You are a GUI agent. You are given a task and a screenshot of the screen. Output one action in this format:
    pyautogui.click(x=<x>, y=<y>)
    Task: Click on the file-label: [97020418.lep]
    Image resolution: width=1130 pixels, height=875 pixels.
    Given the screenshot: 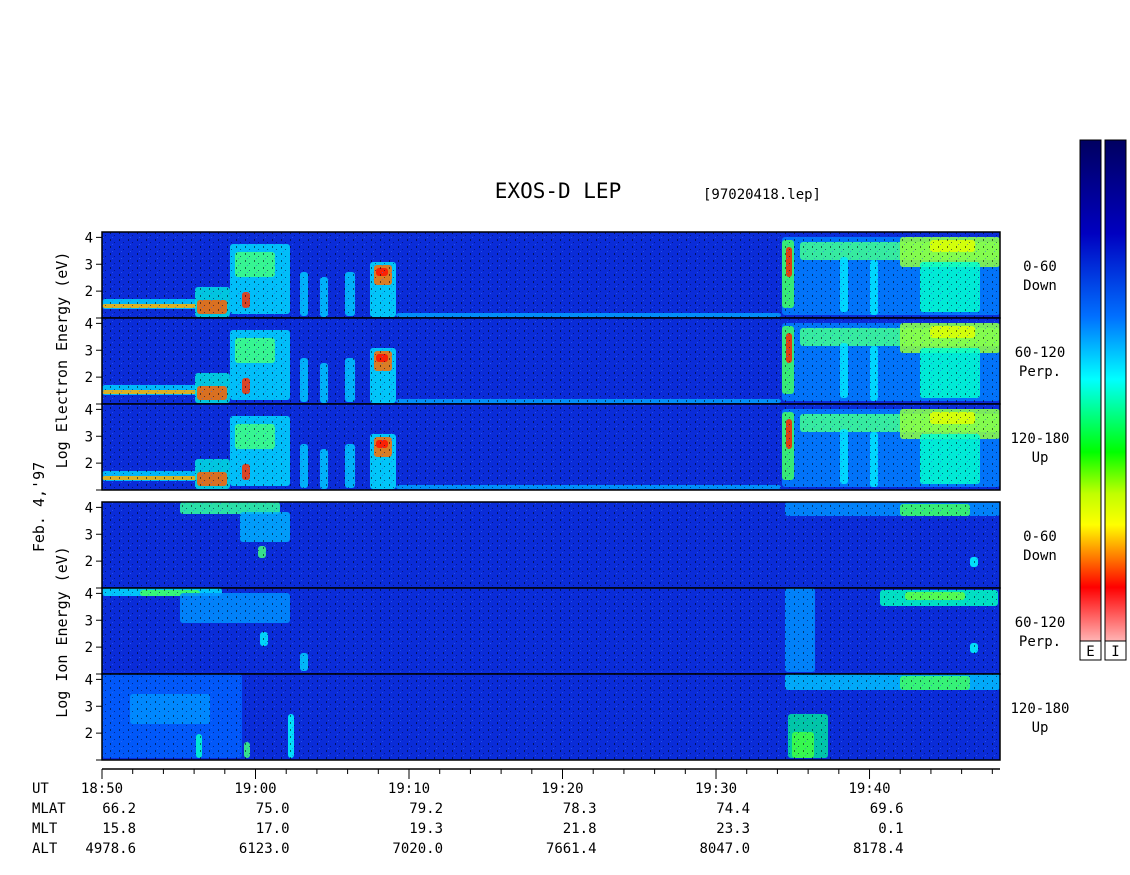 What is the action you would take?
    pyautogui.click(x=762, y=195)
    